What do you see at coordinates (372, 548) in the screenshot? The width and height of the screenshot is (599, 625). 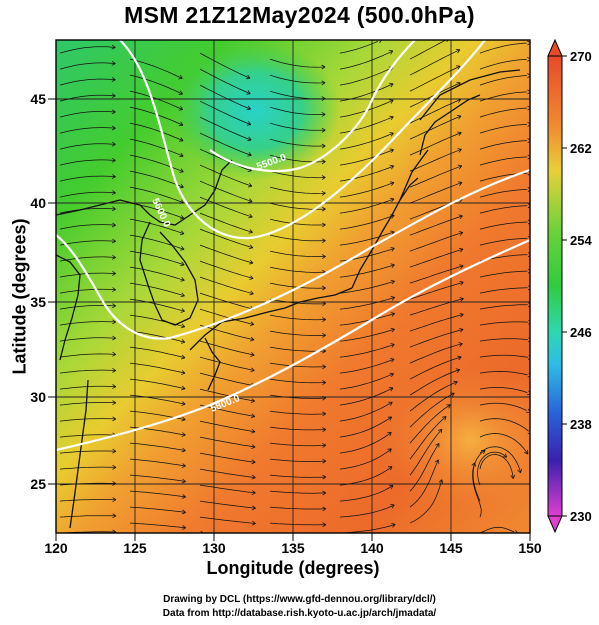 I see `x-tick-label: 140` at bounding box center [372, 548].